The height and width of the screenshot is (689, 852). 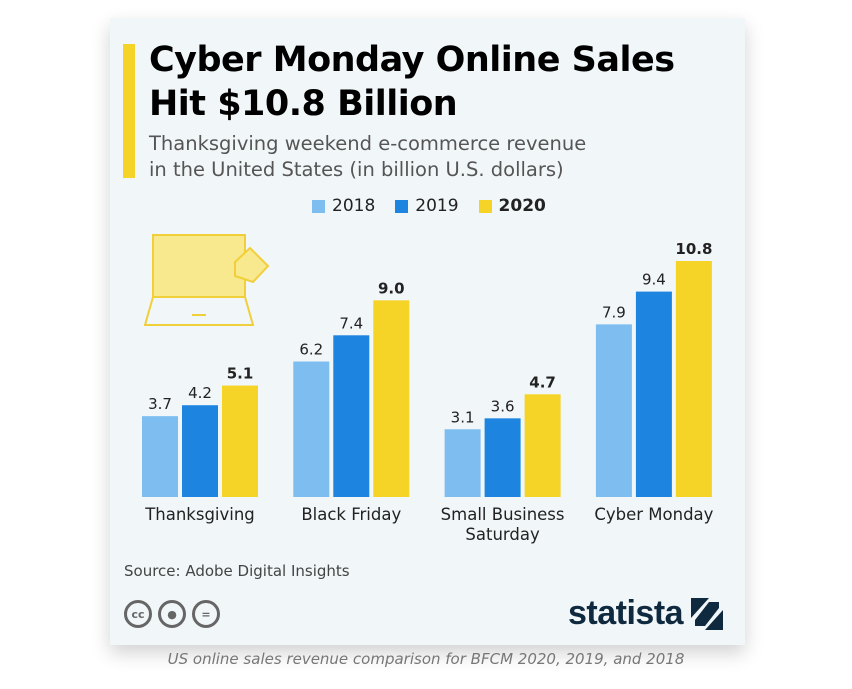 I want to click on legend-item-2020: 2020, so click(x=512, y=206).